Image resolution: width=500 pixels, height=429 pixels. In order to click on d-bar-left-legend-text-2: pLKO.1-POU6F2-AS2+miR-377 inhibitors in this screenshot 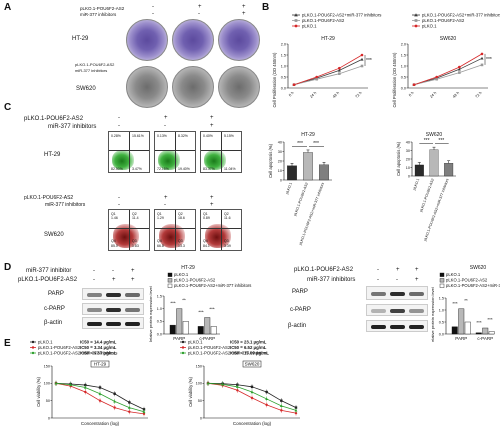, I will do `click(212, 285)`.